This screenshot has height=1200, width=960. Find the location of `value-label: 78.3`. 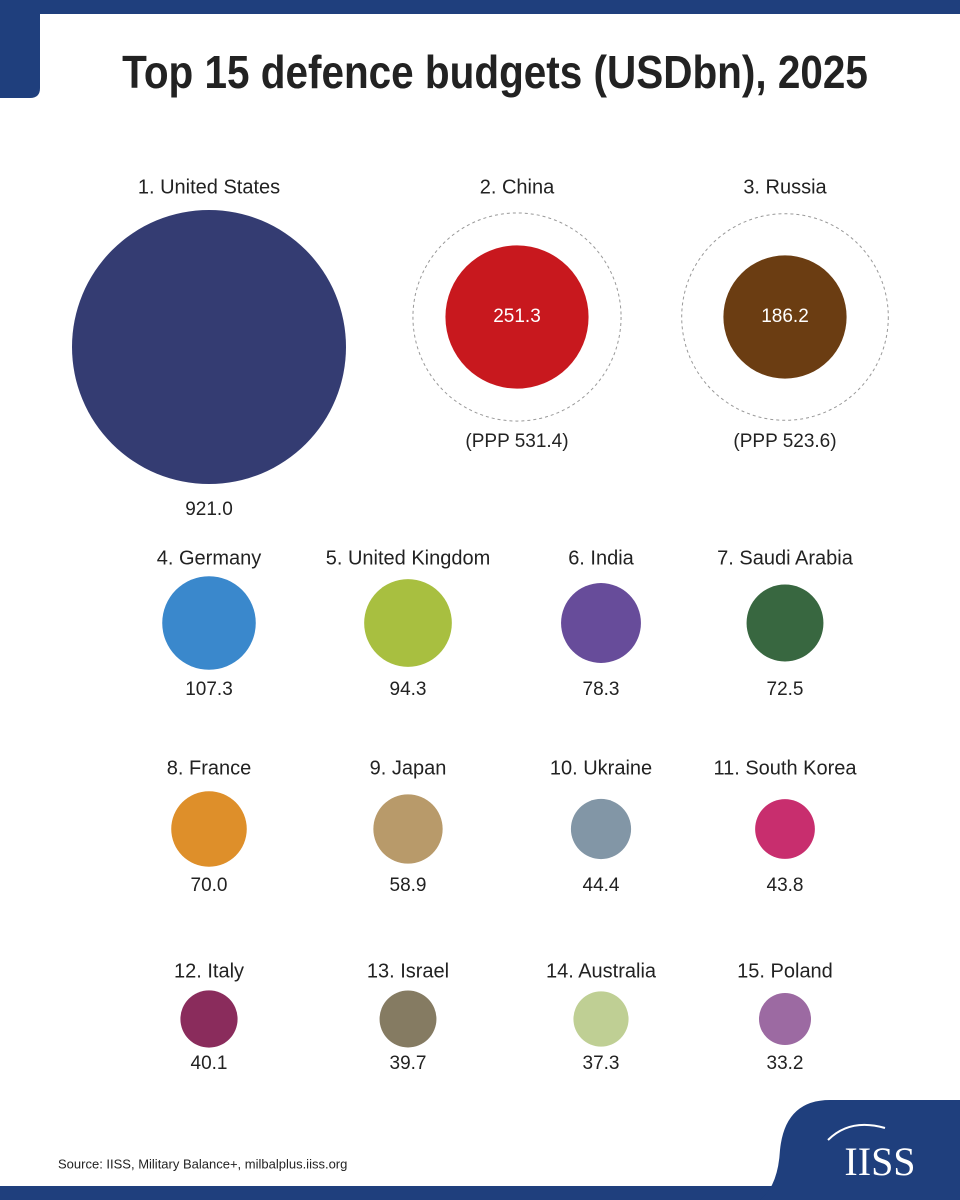

value-label: 78.3 is located at coordinates (601, 689).